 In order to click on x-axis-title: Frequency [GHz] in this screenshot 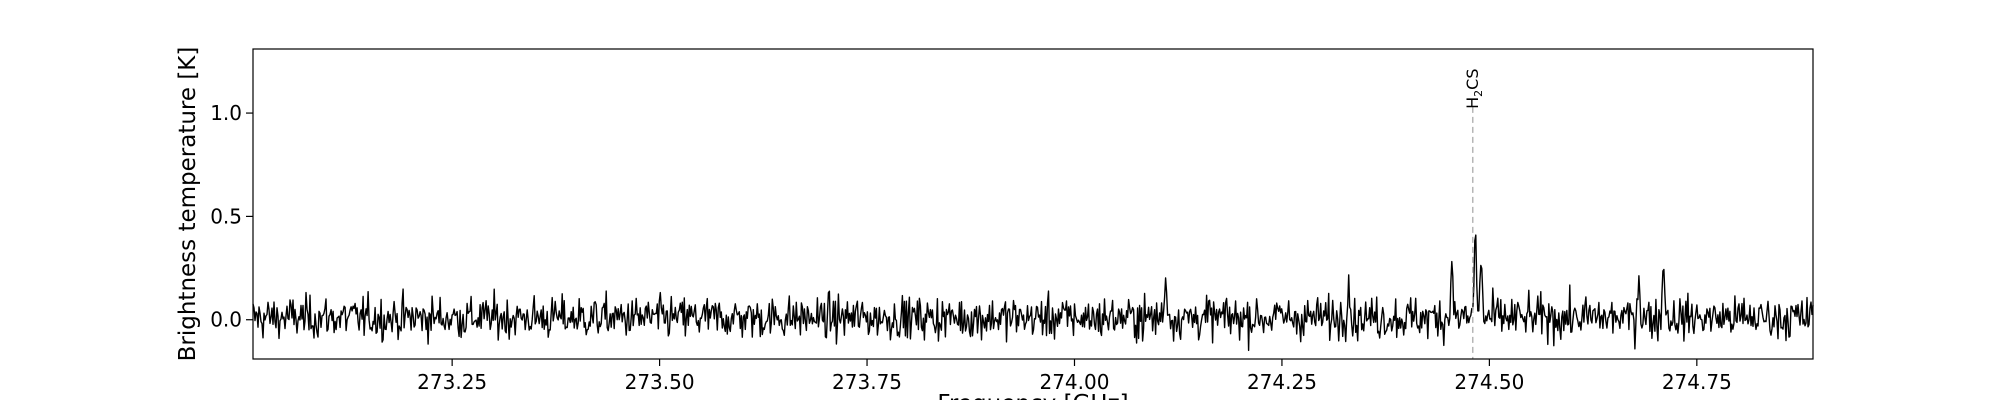, I will do `click(1032, 395)`.